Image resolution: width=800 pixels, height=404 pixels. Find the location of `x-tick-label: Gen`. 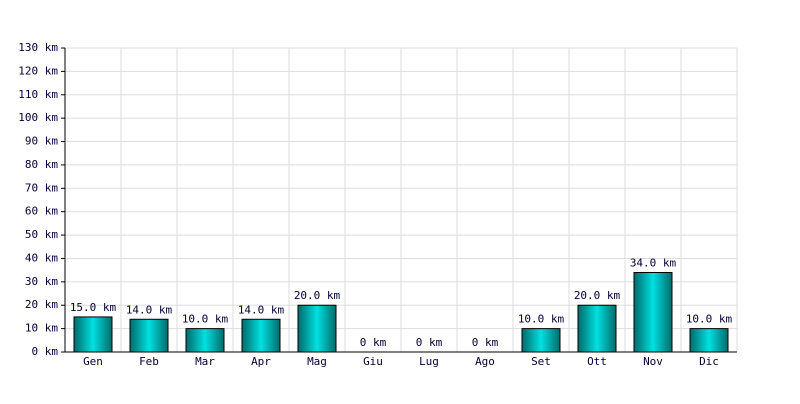

x-tick-label: Gen is located at coordinates (93, 361).